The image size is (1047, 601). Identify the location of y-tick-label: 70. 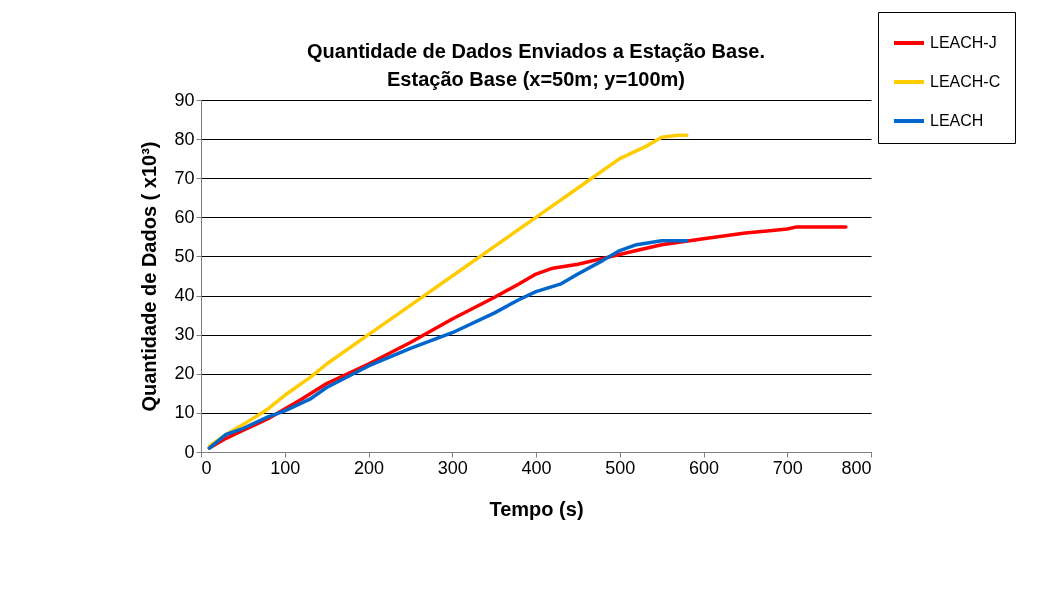
(184, 177).